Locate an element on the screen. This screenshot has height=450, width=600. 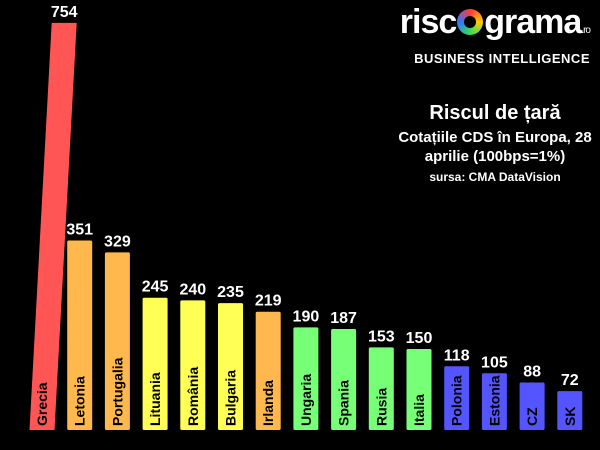
bar-spania is located at coordinates (344, 379).